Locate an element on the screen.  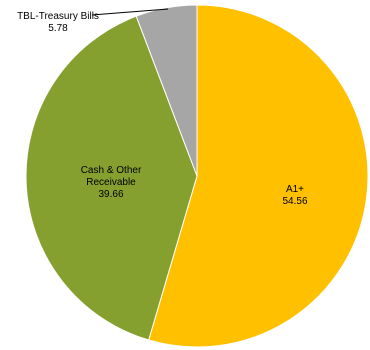
slice-name-a1: A1+ is located at coordinates (295, 189).